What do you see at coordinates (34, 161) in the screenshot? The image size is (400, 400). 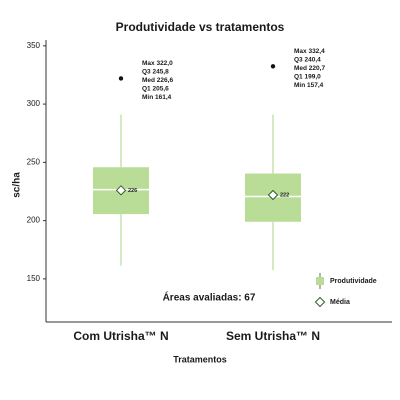 I see `y-tick-label: 250` at bounding box center [34, 161].